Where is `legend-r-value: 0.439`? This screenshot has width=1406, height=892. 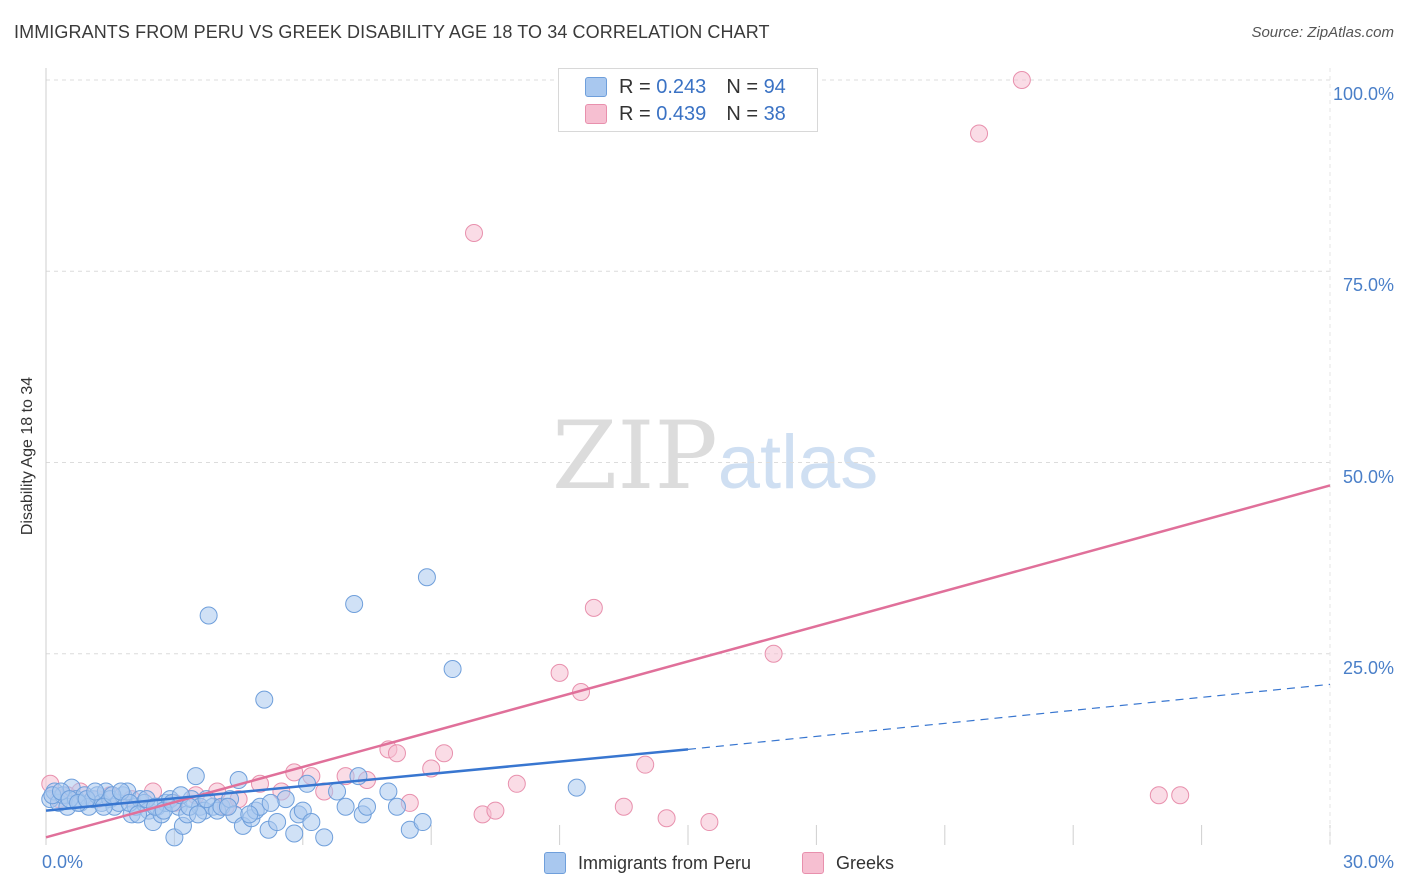
legend-r-value: 0.439 is located at coordinates (681, 113).